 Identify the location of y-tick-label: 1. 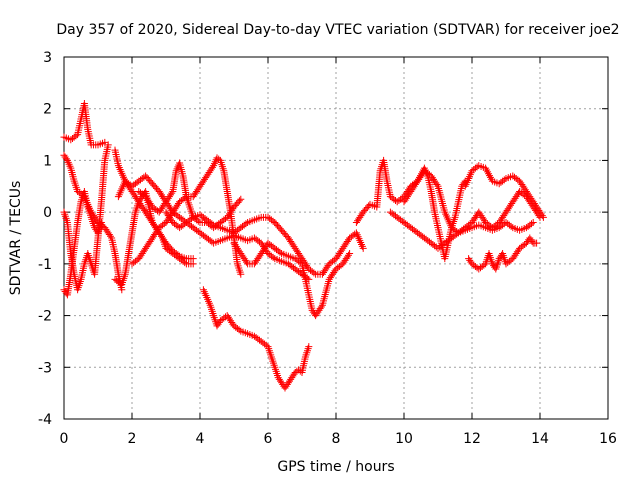
(47, 161).